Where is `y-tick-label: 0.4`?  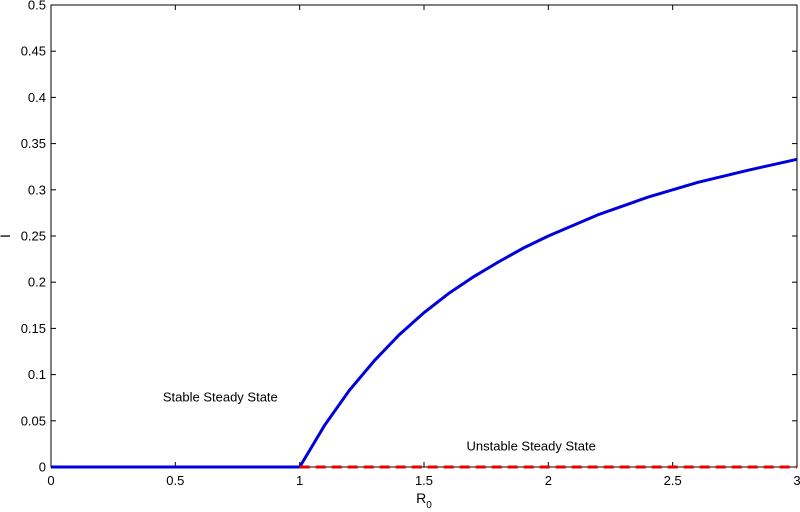 y-tick-label: 0.4 is located at coordinates (37, 97).